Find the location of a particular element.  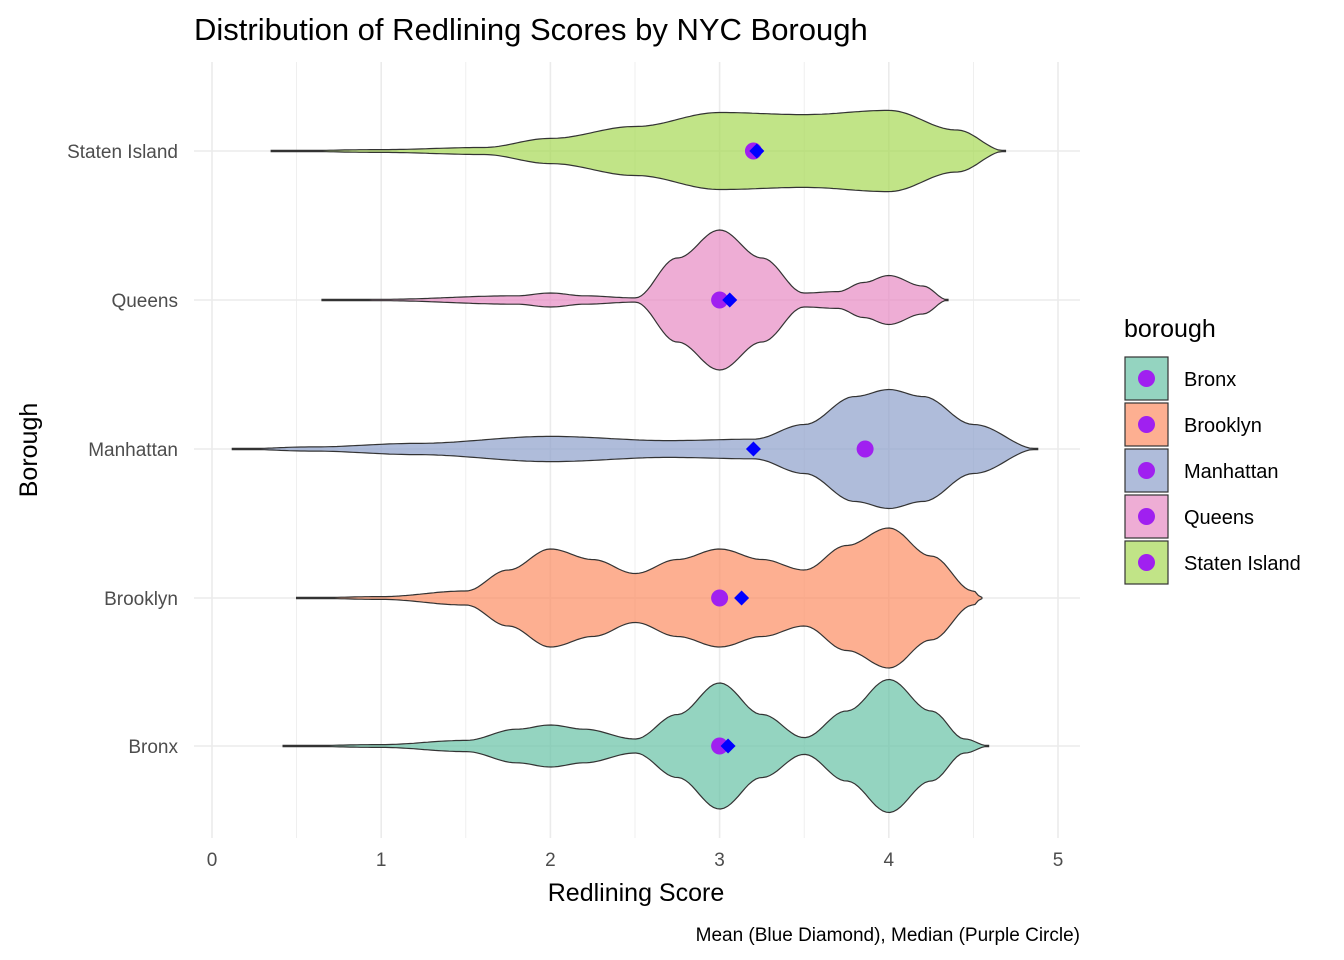

y-tick-label: Queens is located at coordinates (144, 301).